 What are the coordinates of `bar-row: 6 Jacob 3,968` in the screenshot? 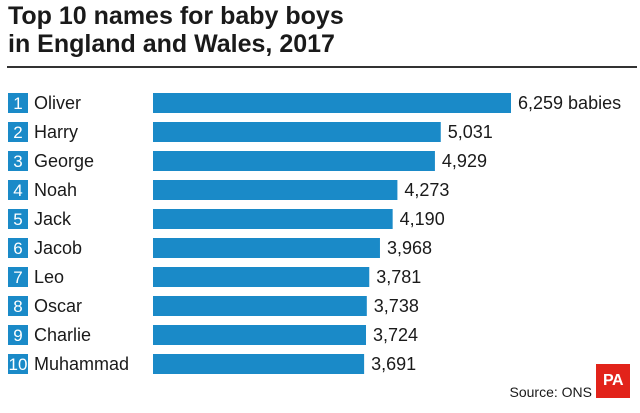 It's located at (220, 248).